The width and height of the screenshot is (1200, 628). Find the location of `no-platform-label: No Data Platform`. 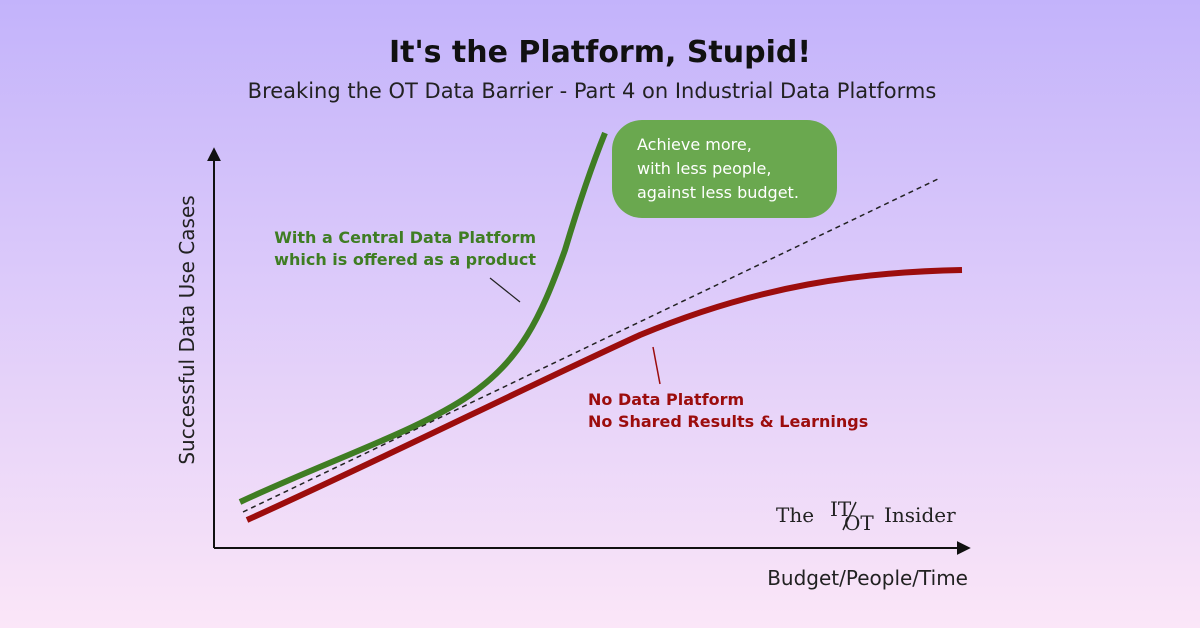

no-platform-label: No Data Platform is located at coordinates (666, 399).